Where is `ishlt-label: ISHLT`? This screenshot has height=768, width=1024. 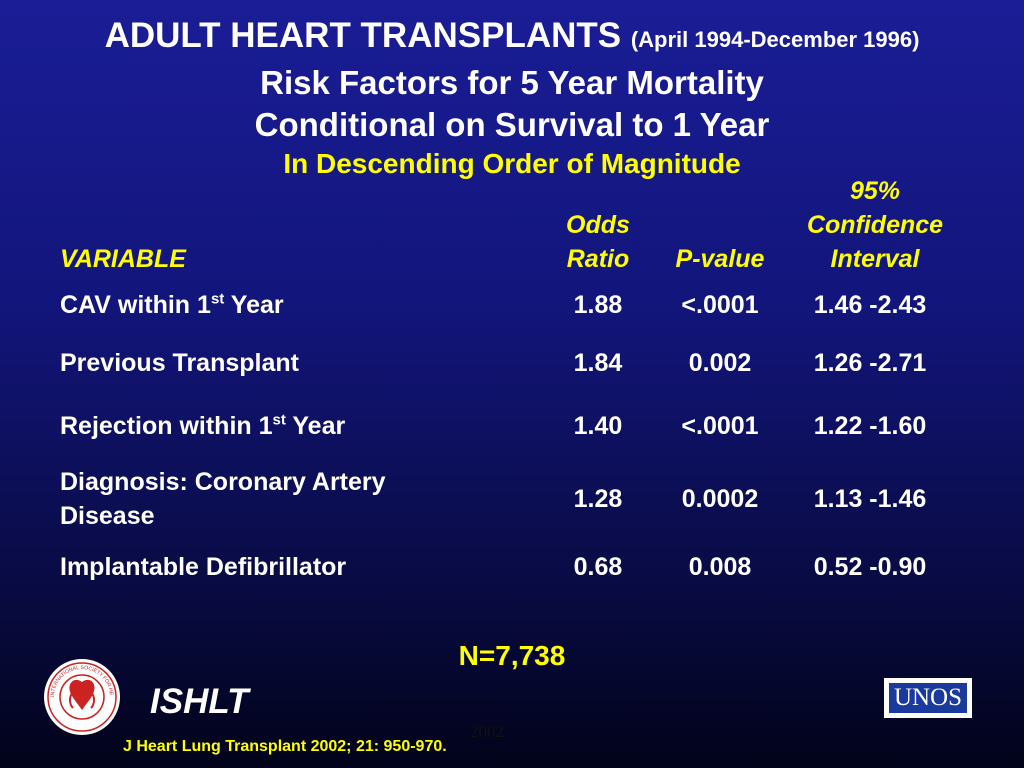
ishlt-label: ISHLT is located at coordinates (199, 701).